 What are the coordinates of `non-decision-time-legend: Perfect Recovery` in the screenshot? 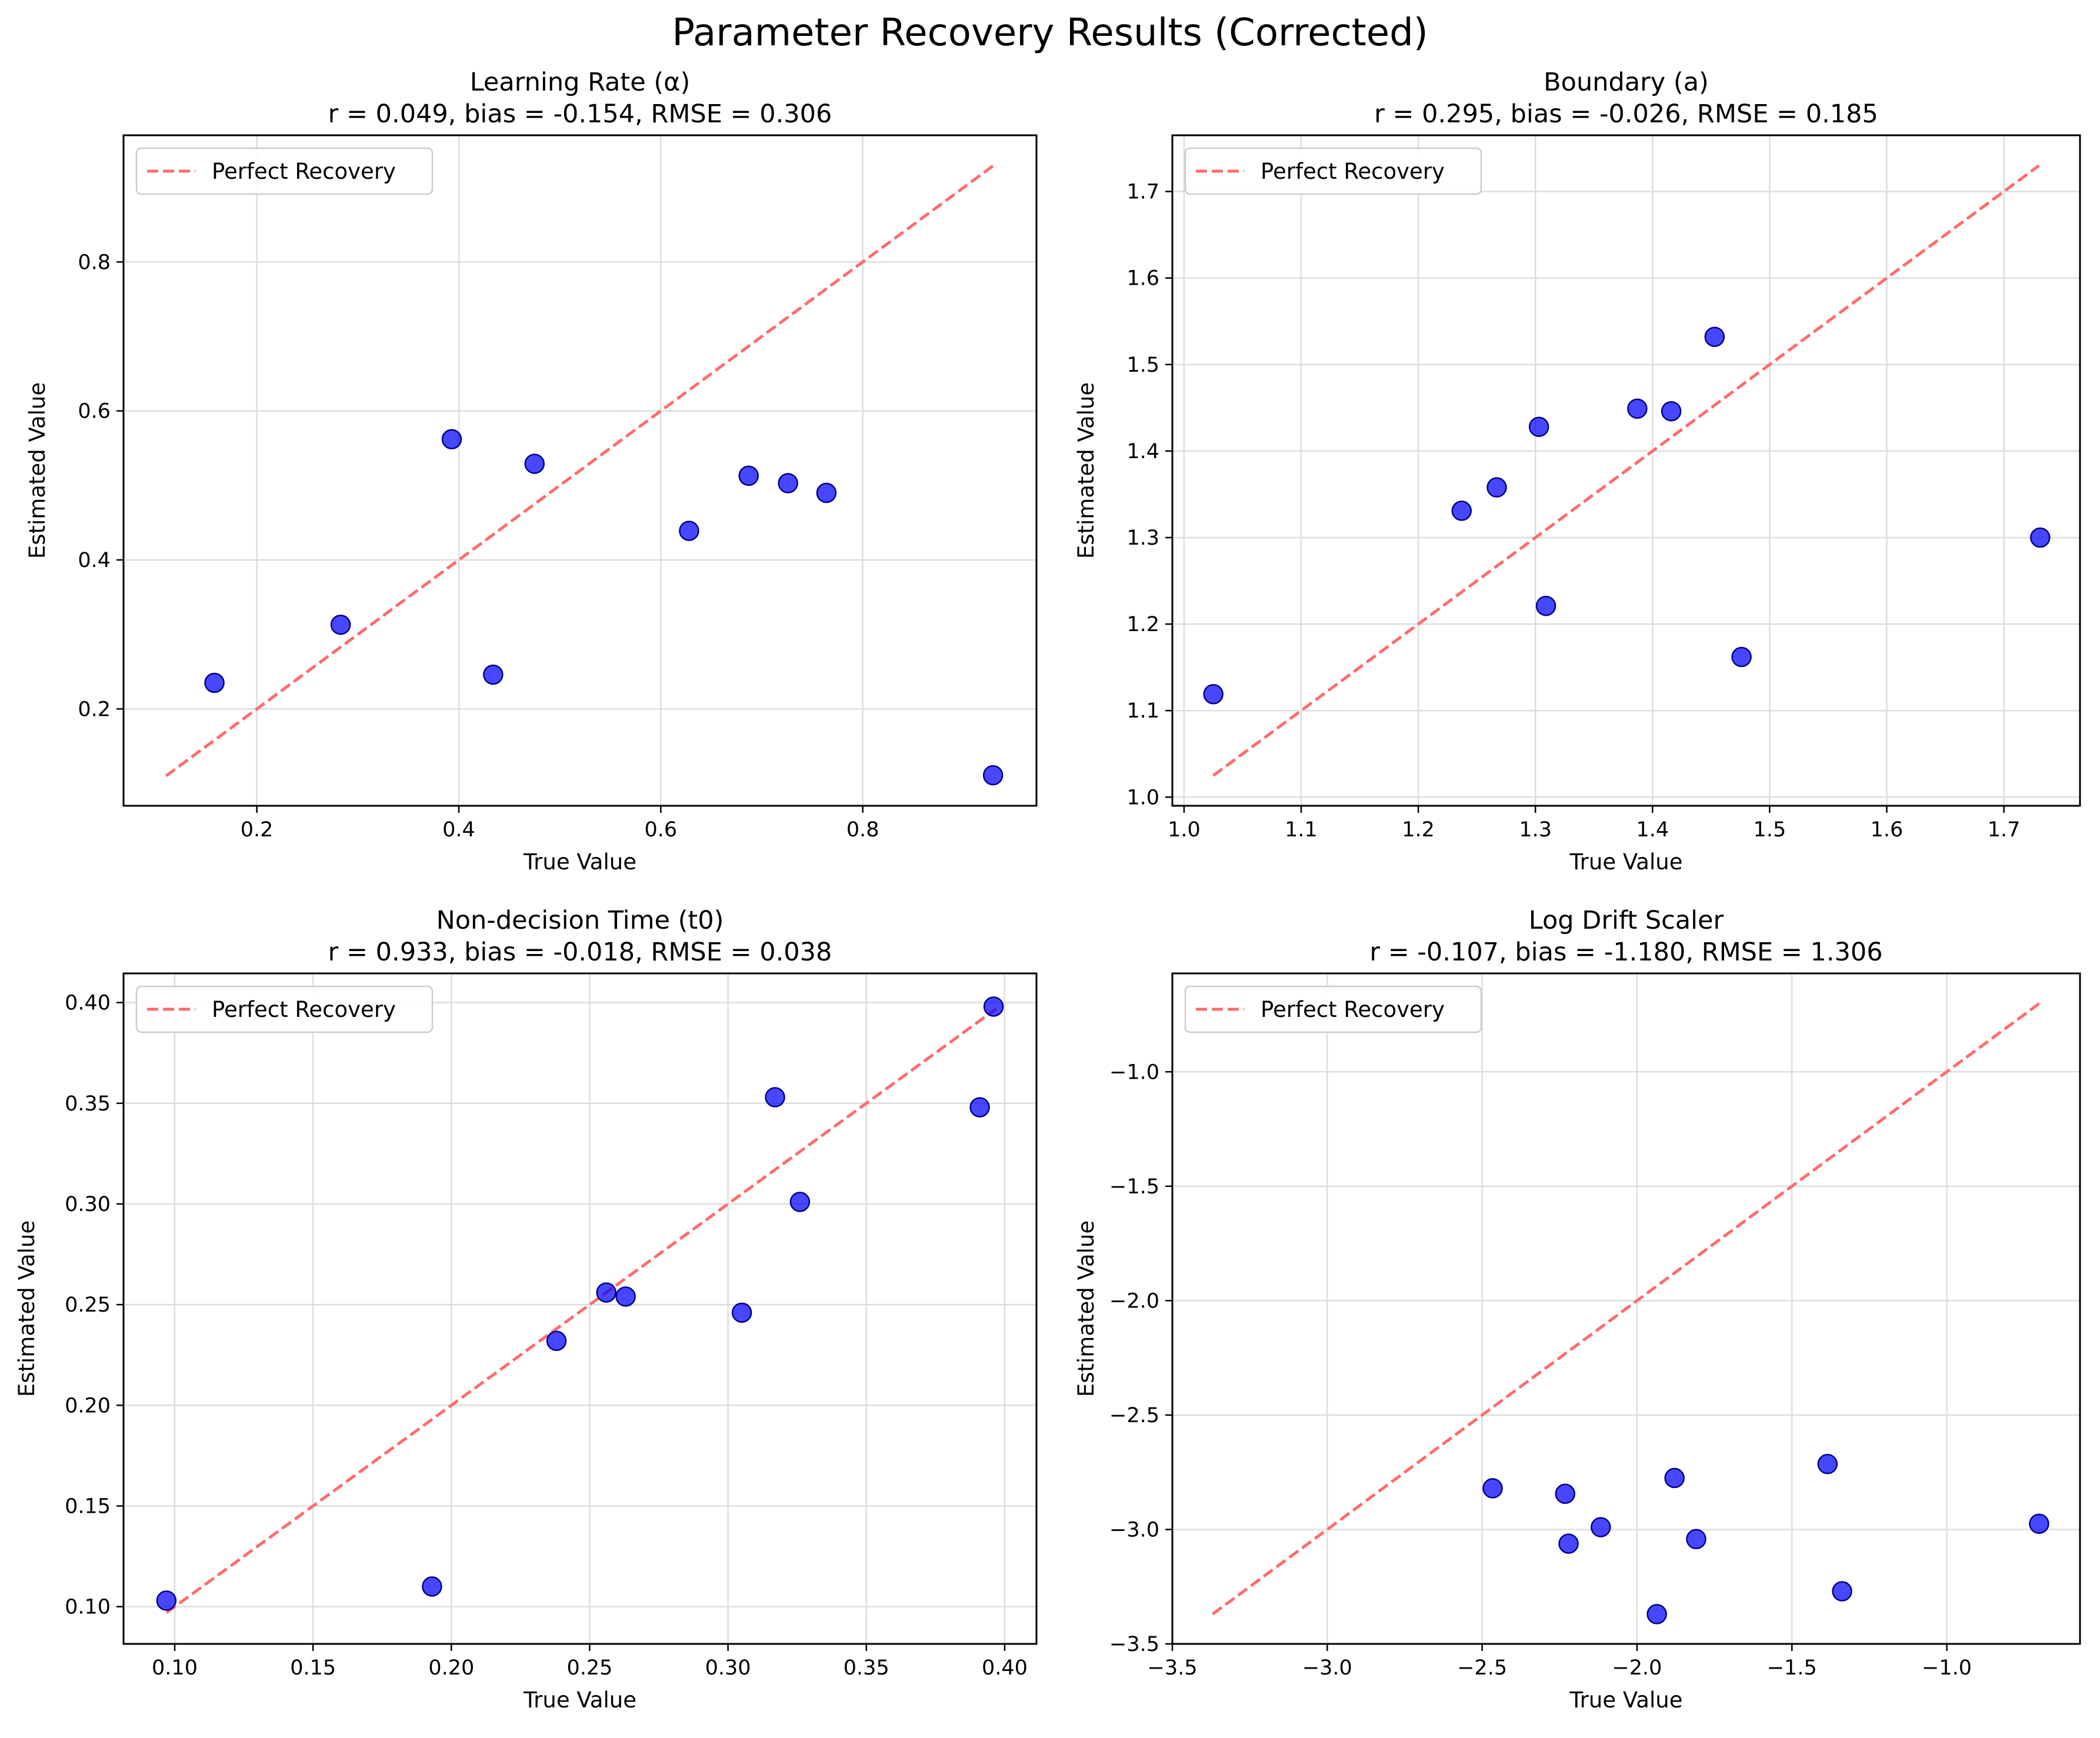 It's located at (284, 1009).